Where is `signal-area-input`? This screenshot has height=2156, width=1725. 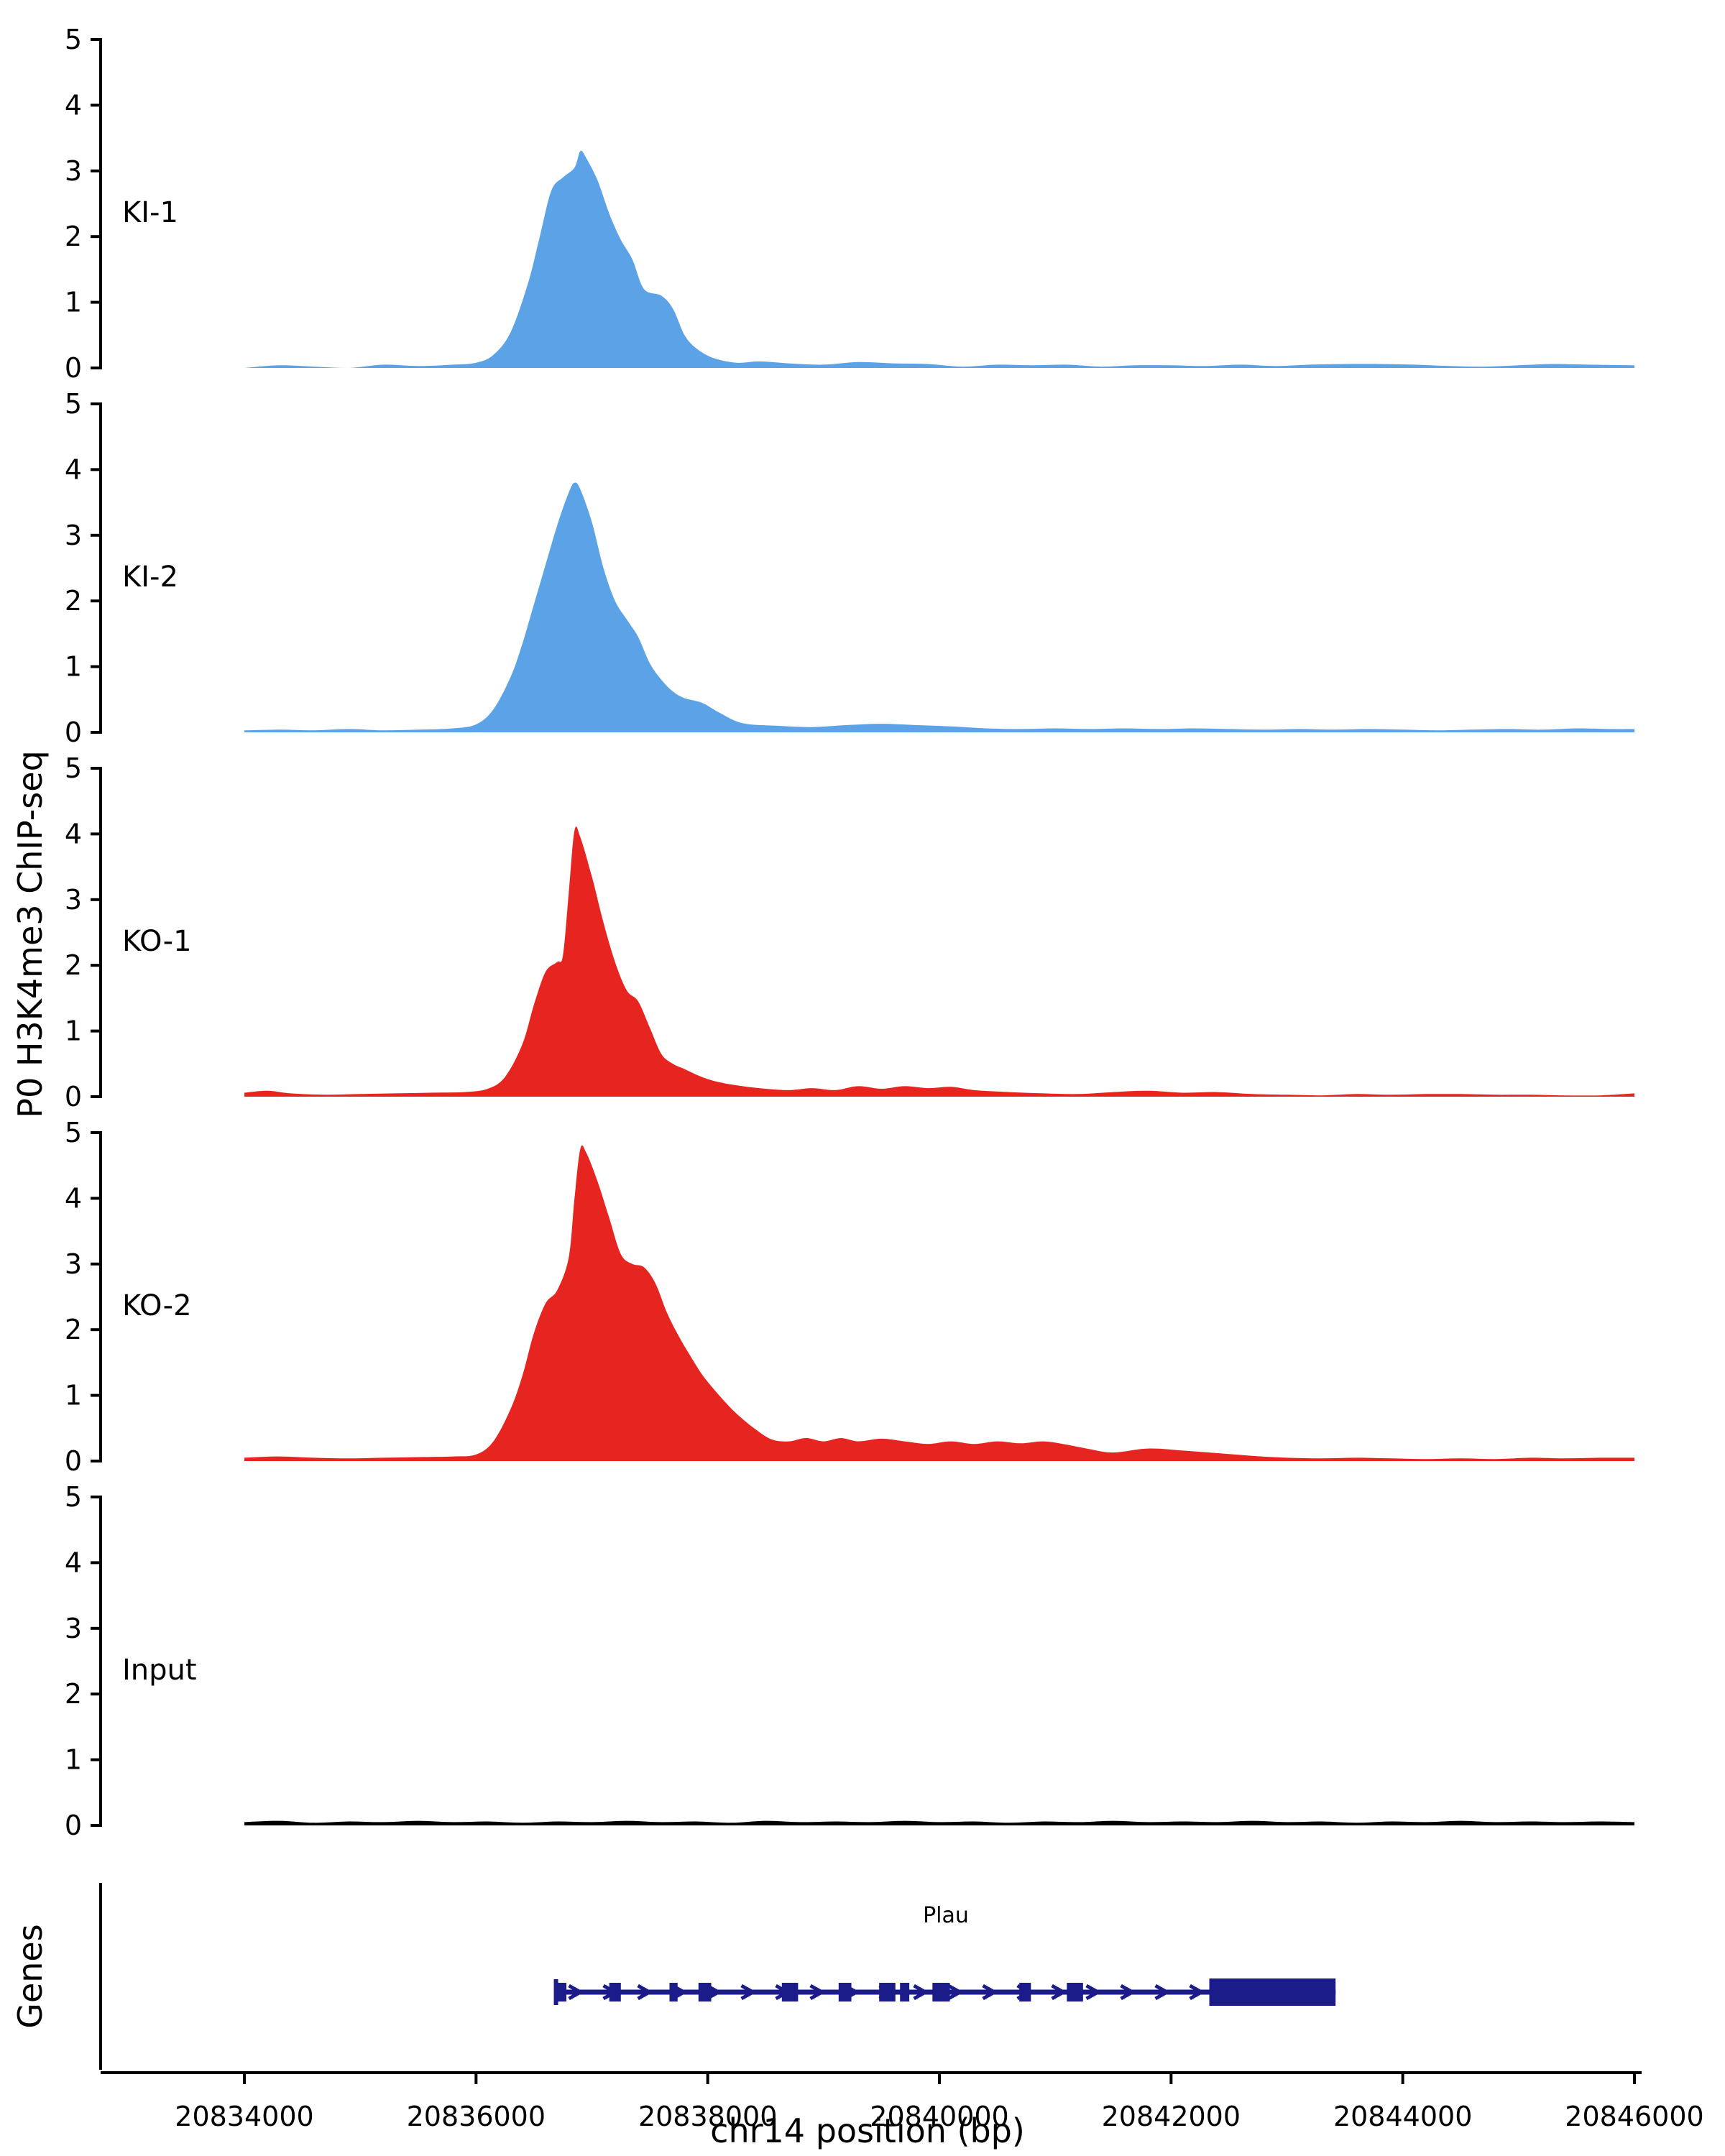
signal-area-input is located at coordinates (939, 1823).